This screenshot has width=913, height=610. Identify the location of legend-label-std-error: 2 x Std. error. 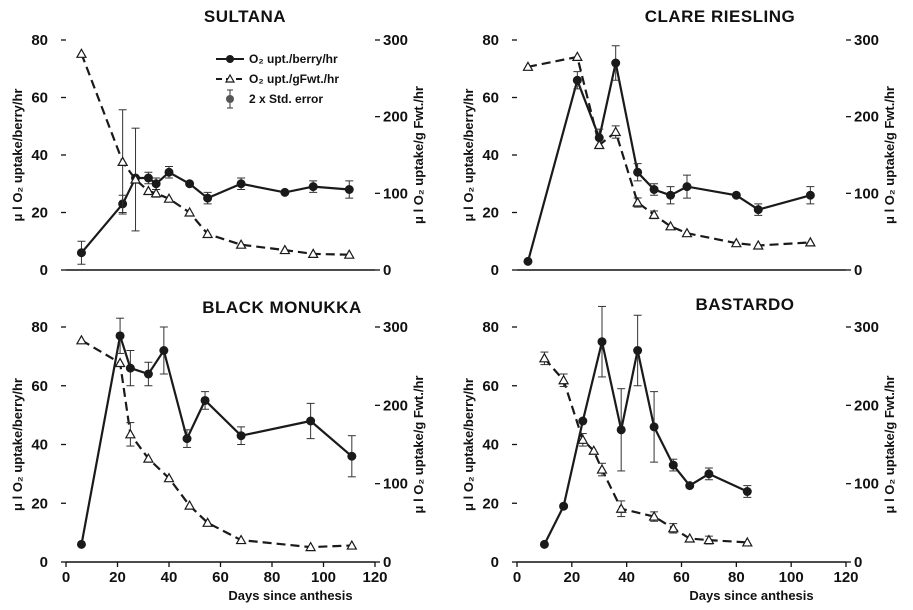
(286, 99).